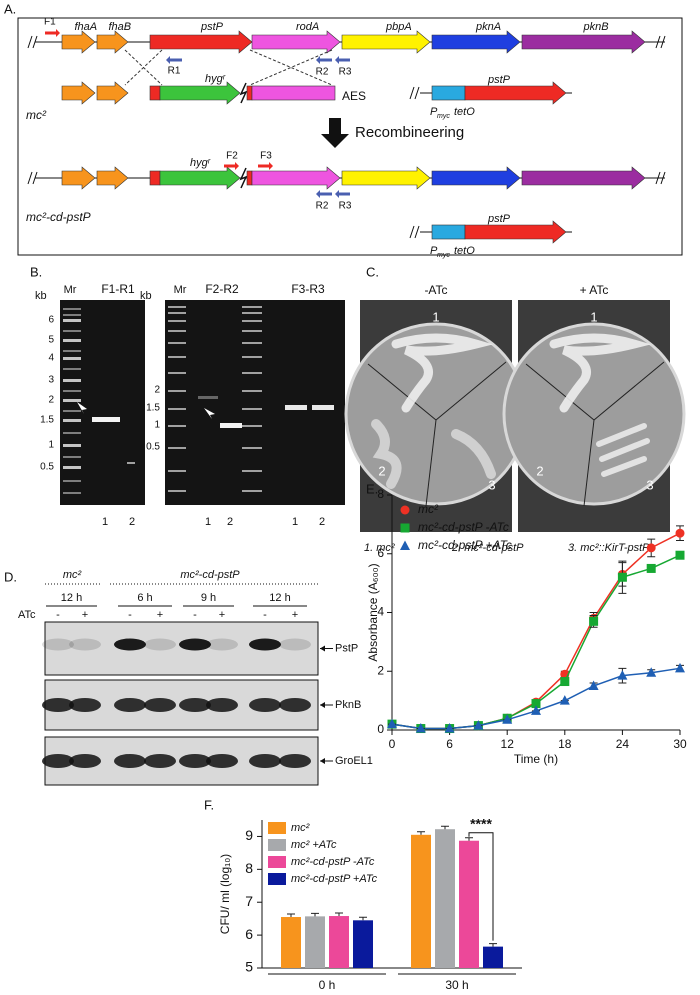 The height and width of the screenshot is (995, 700). I want to click on step-arrow, so click(335, 133).